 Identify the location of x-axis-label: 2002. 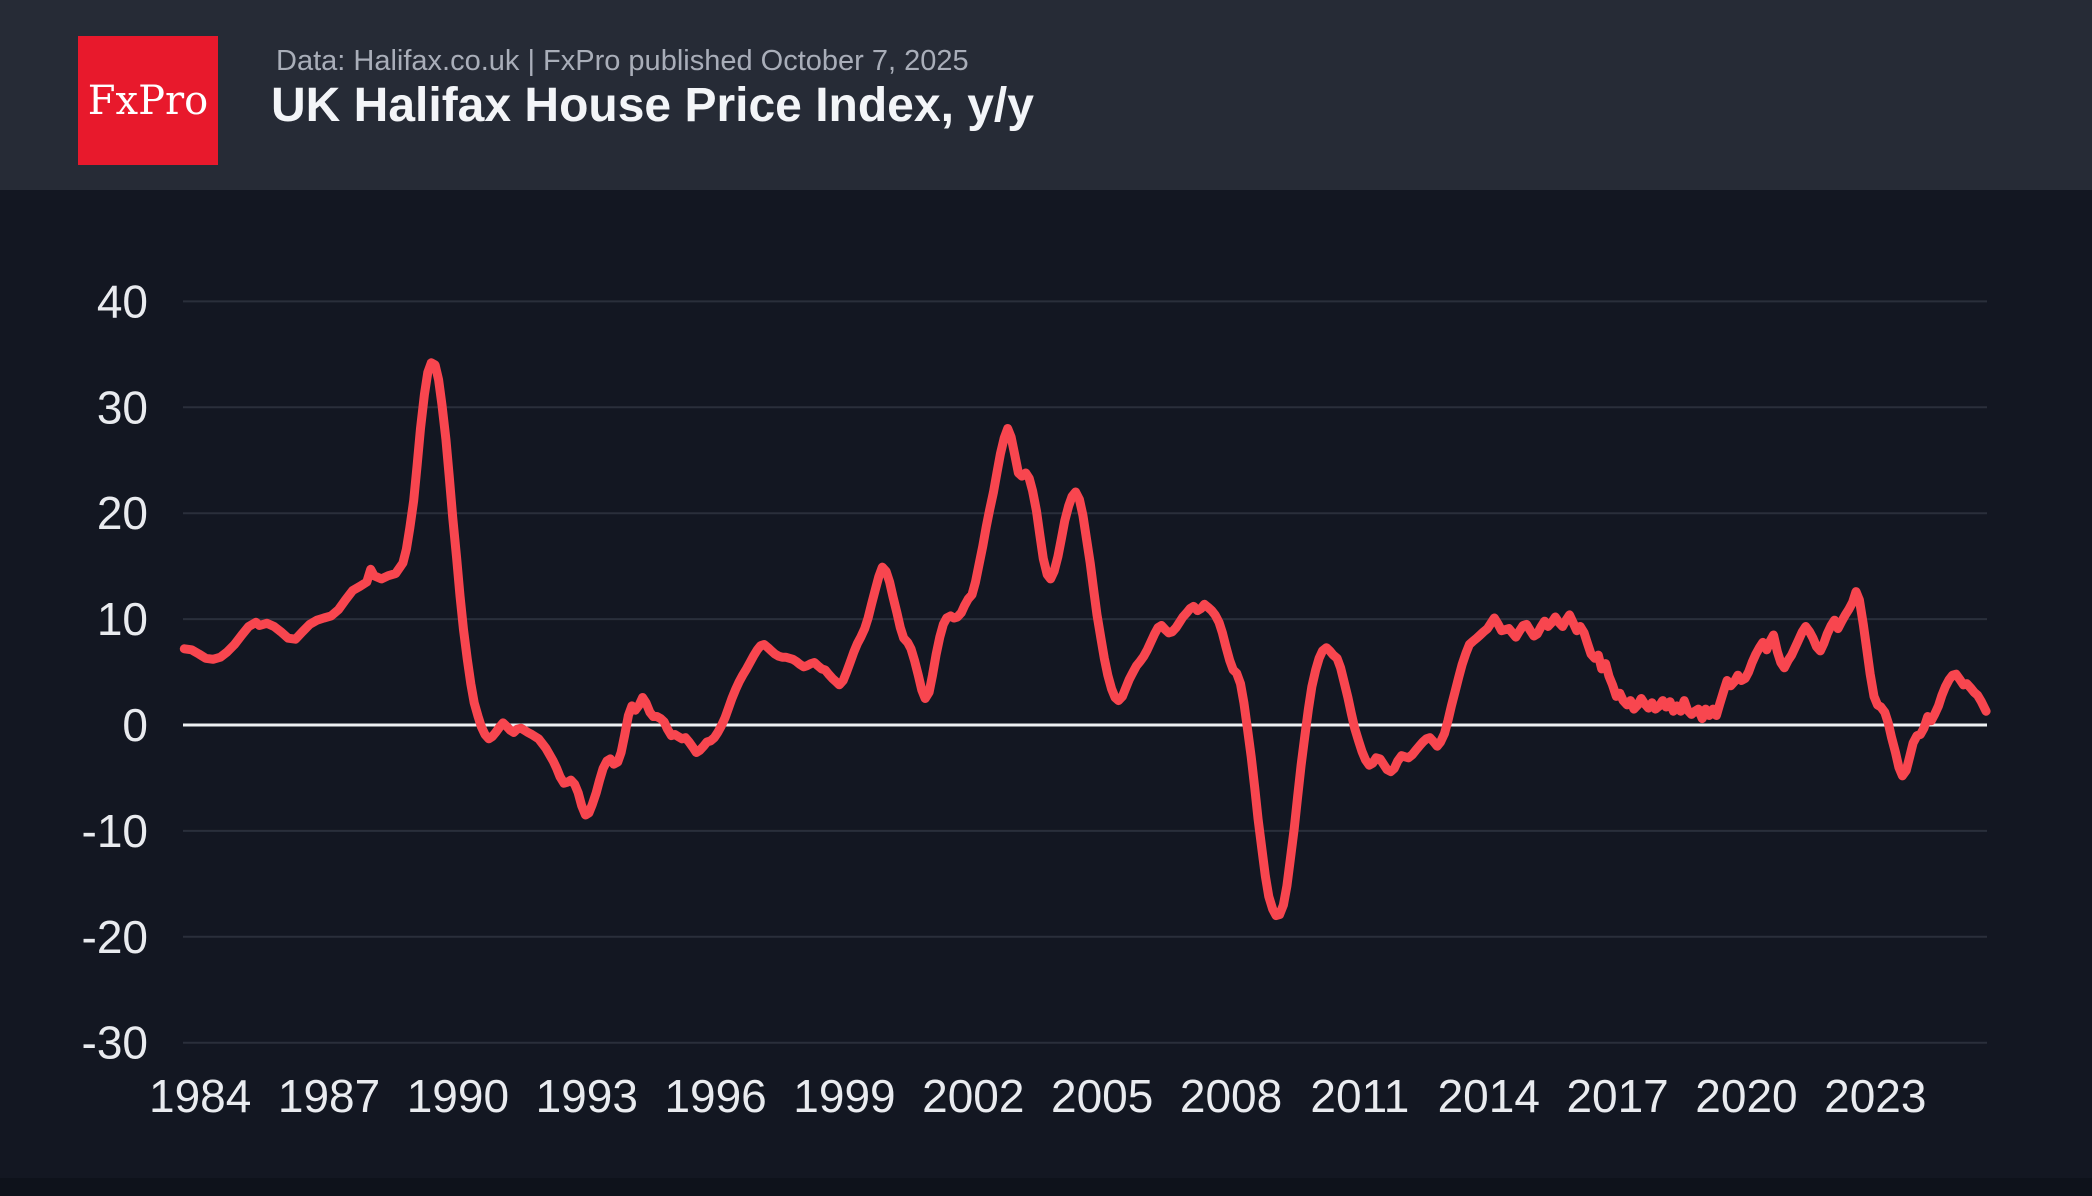
(973, 1096).